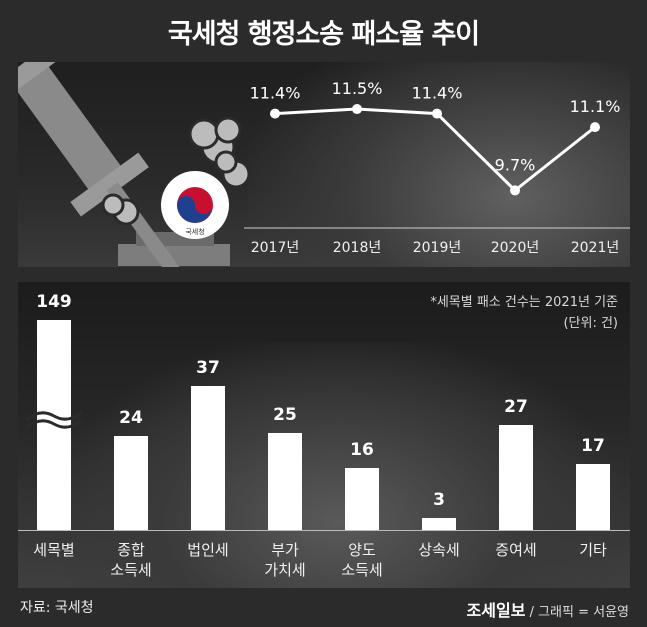 The height and width of the screenshot is (627, 647). What do you see at coordinates (362, 560) in the screenshot?
I see `category-label: 양도 소득세` at bounding box center [362, 560].